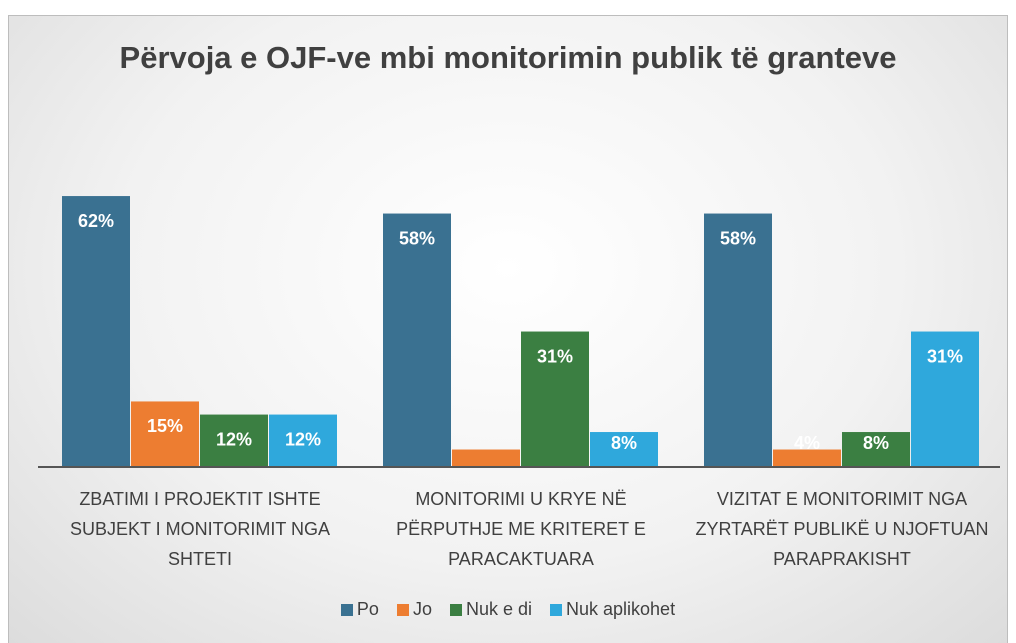 Image resolution: width=1016 pixels, height=643 pixels. What do you see at coordinates (96, 221) in the screenshot?
I see `data-label: 62%` at bounding box center [96, 221].